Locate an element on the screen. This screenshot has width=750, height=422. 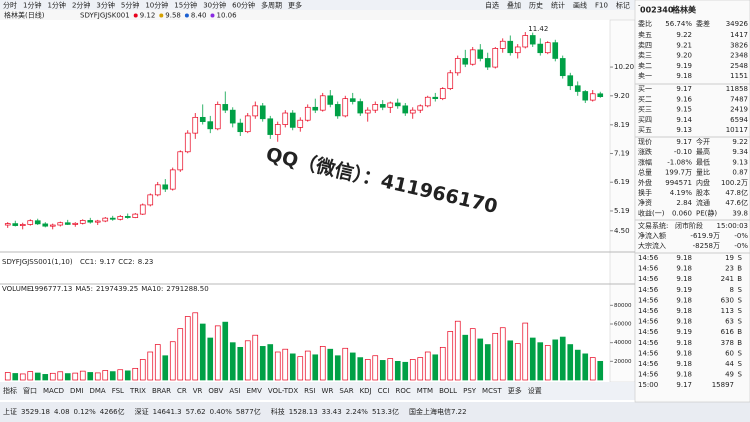
stat-value: 9.22 is located at coordinates (740, 142).